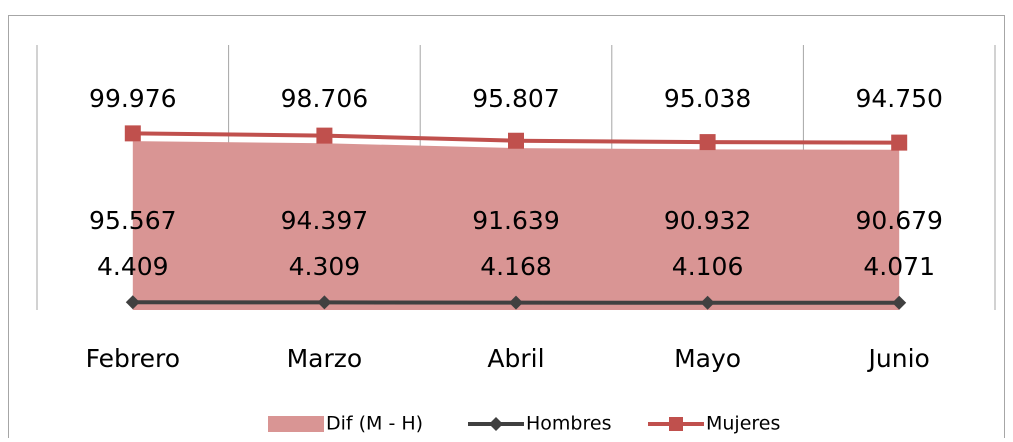 Image resolution: width=1013 pixels, height=442 pixels. What do you see at coordinates (132, 220) in the screenshot?
I see `data-label: 95.567` at bounding box center [132, 220].